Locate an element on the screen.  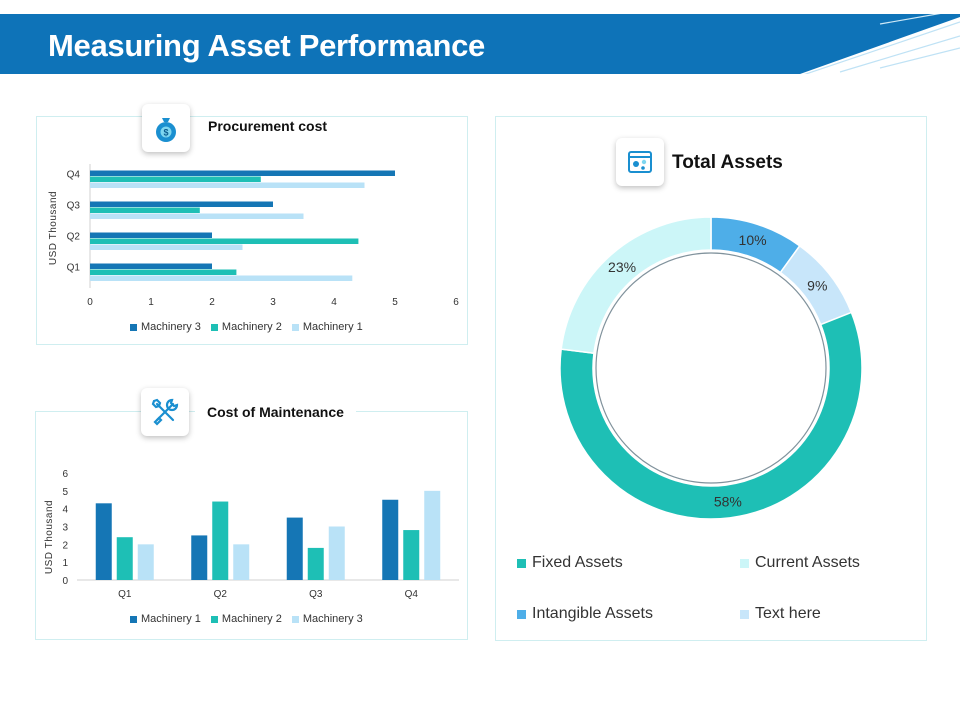
legend-item: Current Assets is located at coordinates (800, 563).